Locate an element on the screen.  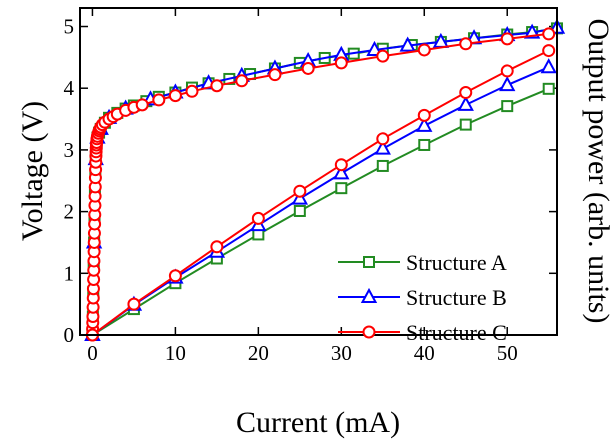
y-tick-label-5: 5 is located at coordinates (69, 27).